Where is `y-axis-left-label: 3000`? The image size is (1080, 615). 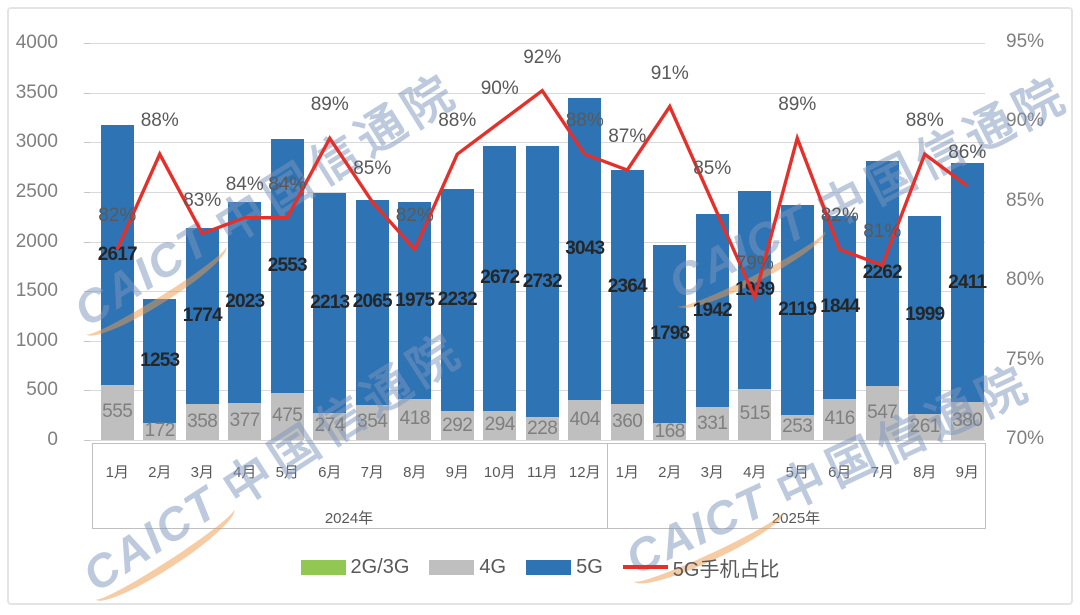
y-axis-left-label: 3000 is located at coordinates (36, 142).